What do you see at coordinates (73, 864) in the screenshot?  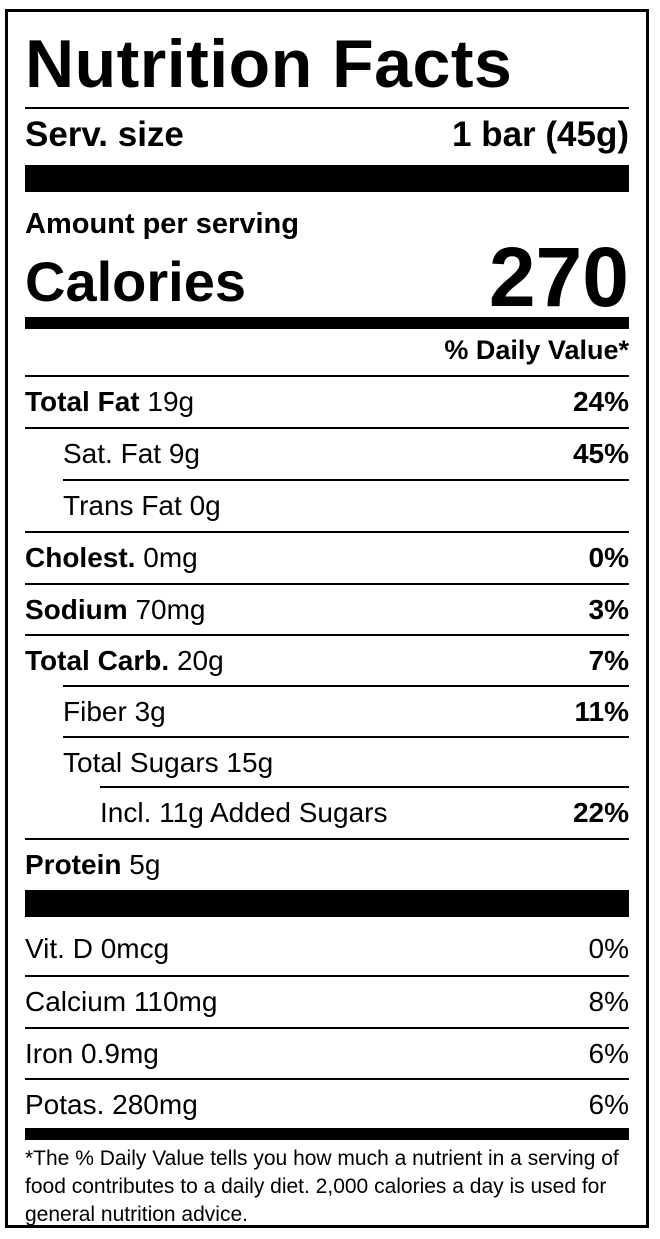 I see `nutrient-name: Protein` at bounding box center [73, 864].